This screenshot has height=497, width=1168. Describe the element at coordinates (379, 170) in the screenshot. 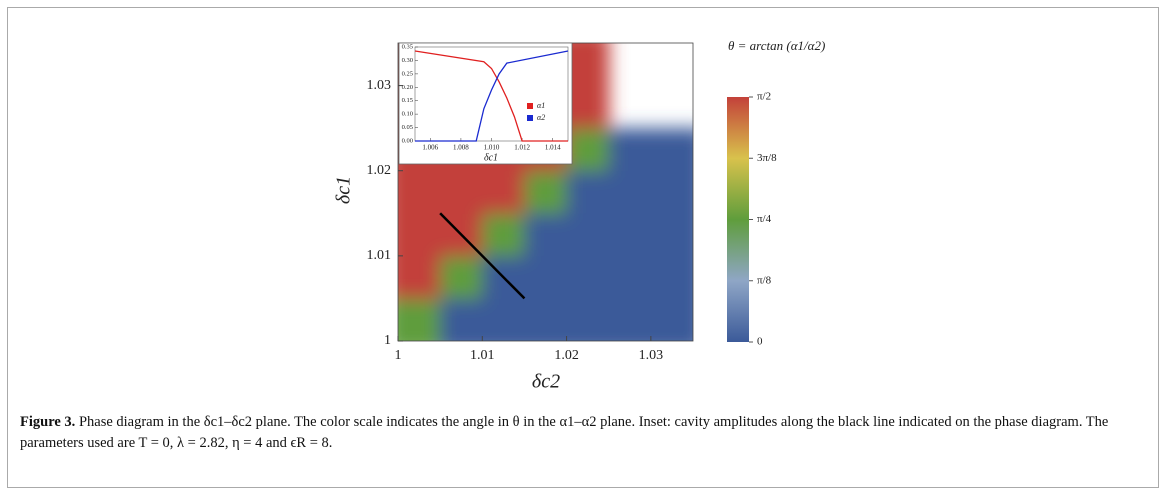

I see `y-tick-label: 1.02` at that location.